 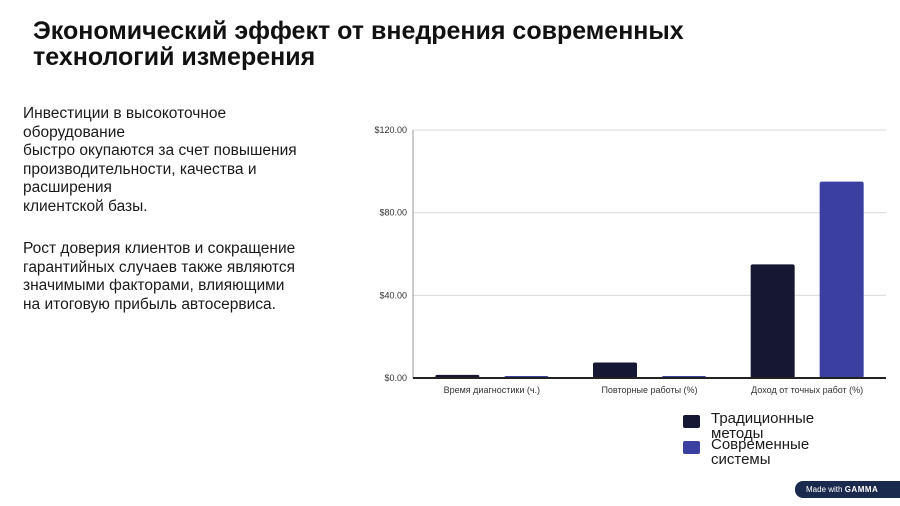 What do you see at coordinates (649, 390) in the screenshot?
I see `x-tick-label: Повторные работы (%)` at bounding box center [649, 390].